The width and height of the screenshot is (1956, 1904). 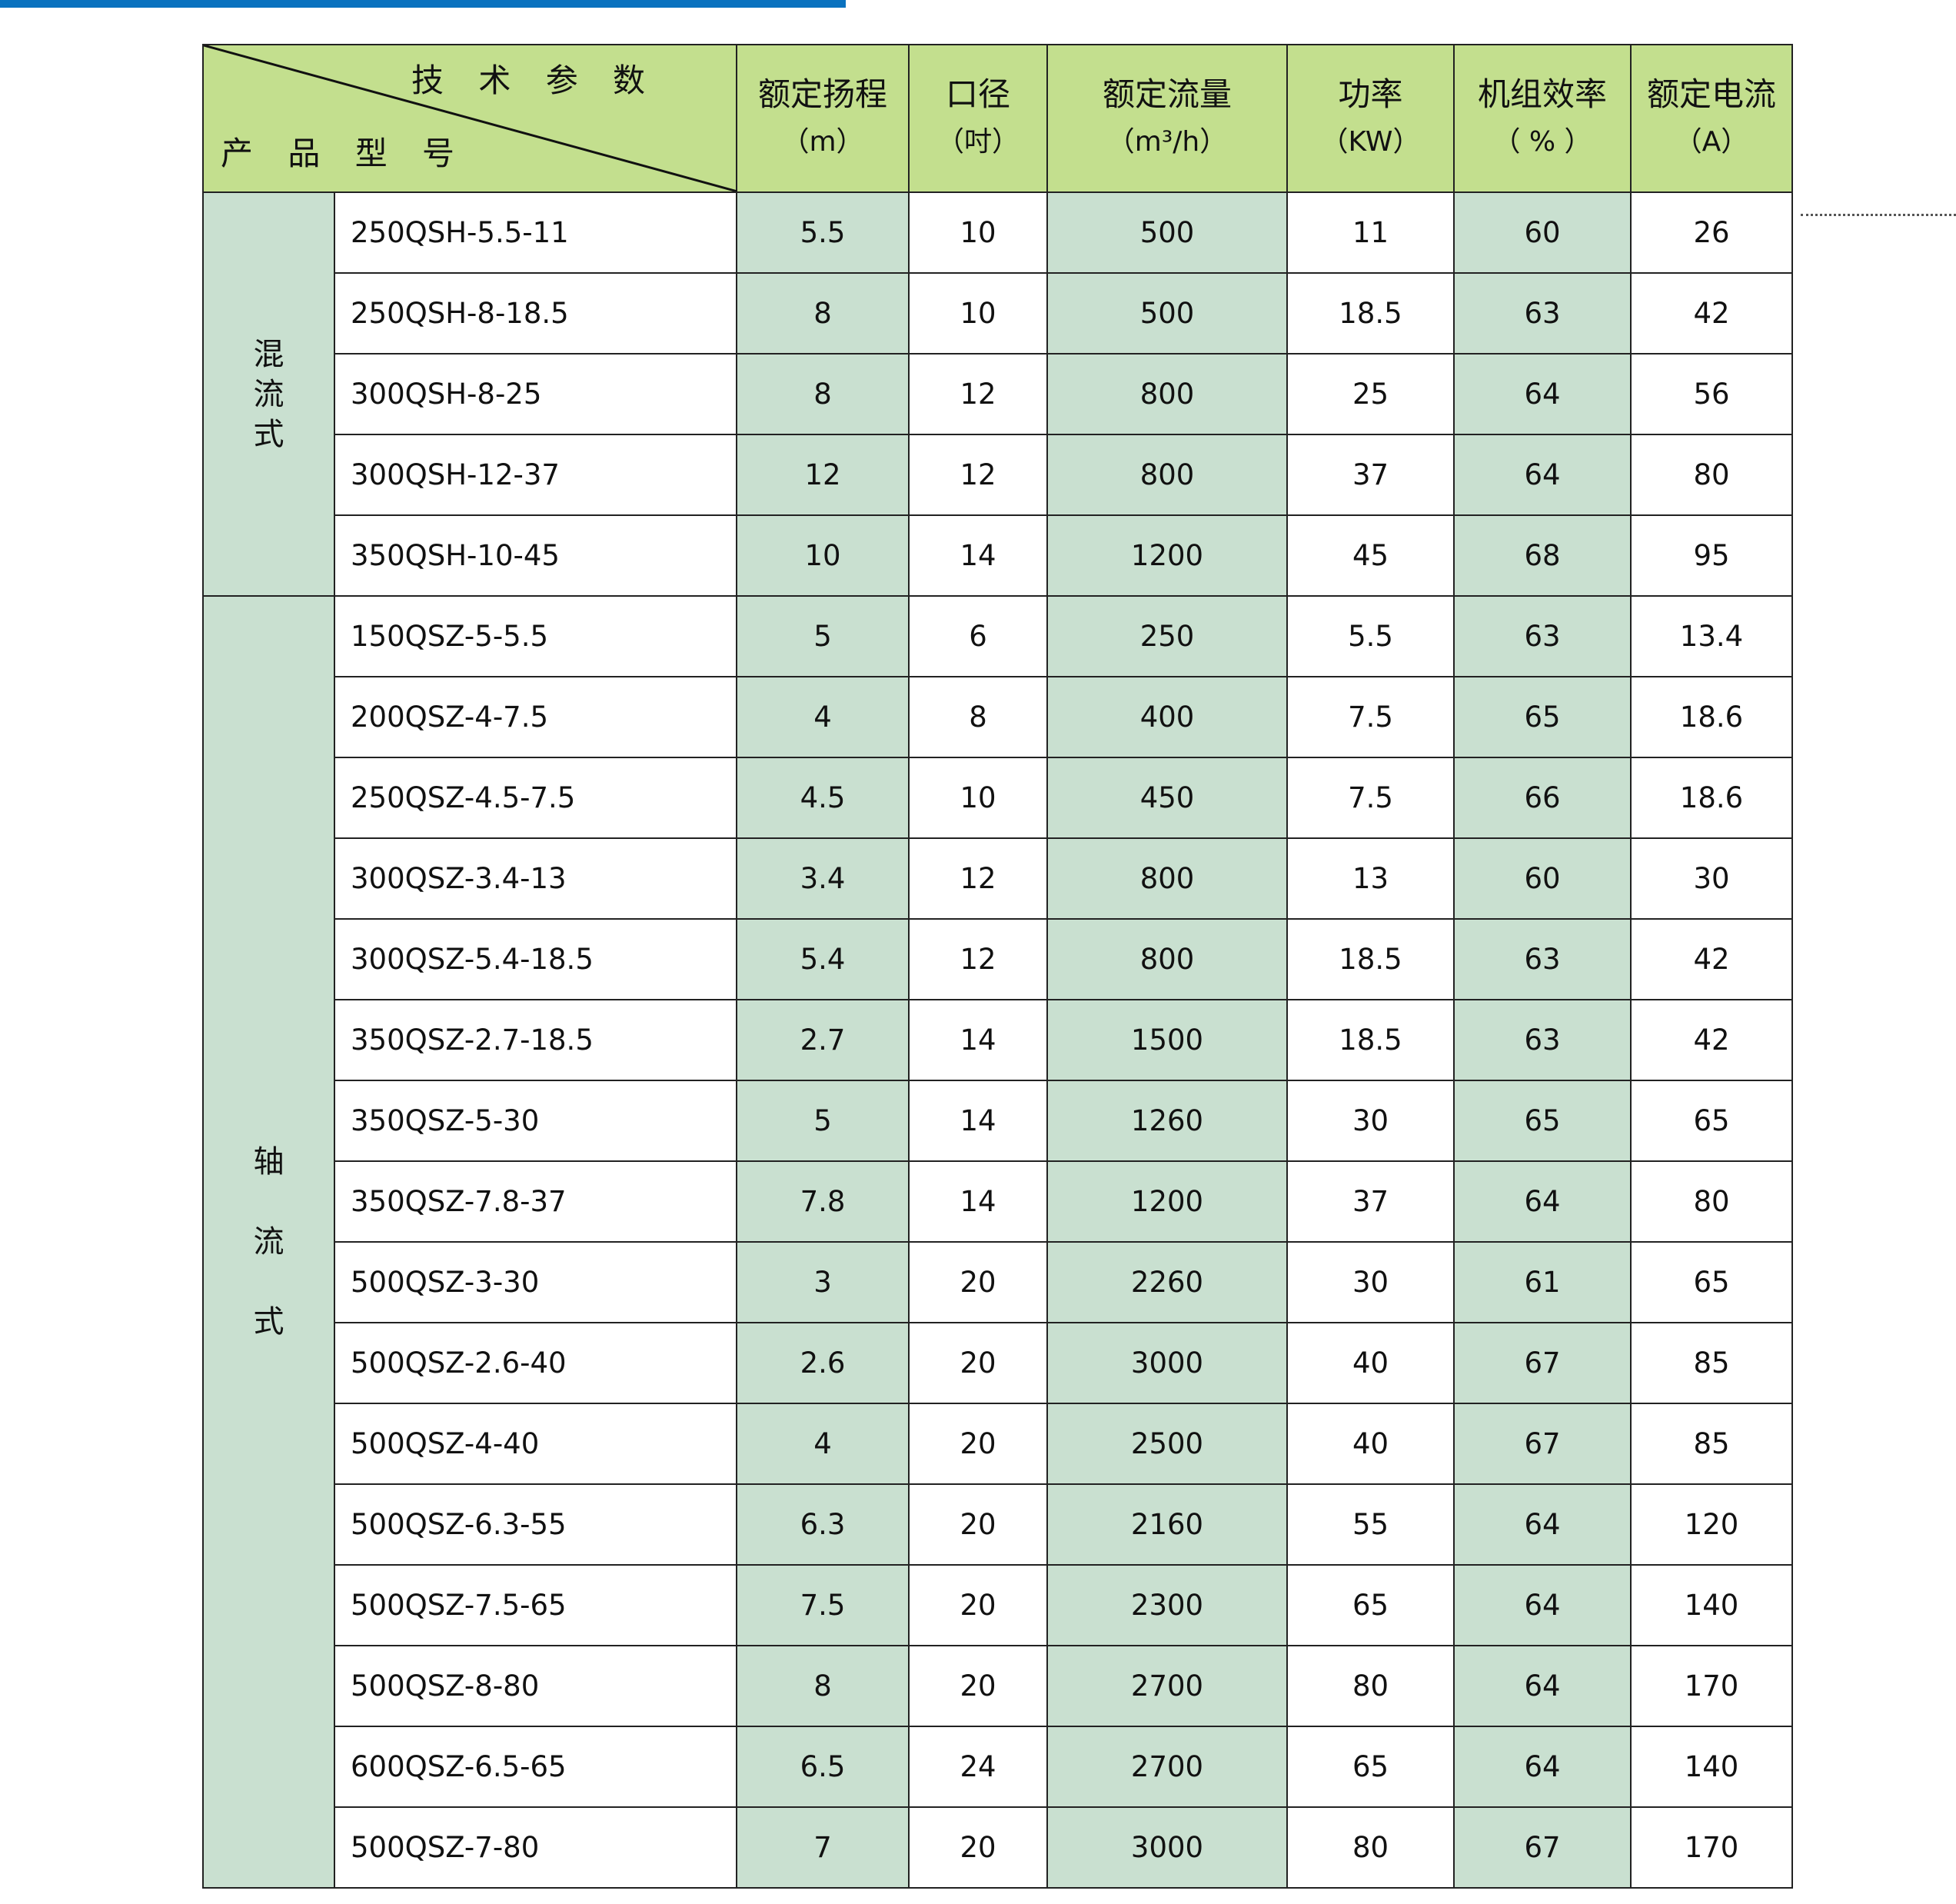 What do you see at coordinates (1542, 94) in the screenshot?
I see `column-label: 机组效率` at bounding box center [1542, 94].